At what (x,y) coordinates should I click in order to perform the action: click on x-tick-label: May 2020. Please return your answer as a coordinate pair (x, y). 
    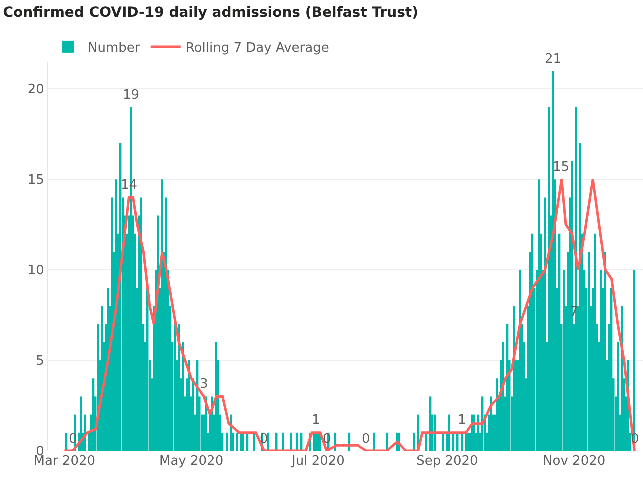
    Looking at the image, I should click on (192, 461).